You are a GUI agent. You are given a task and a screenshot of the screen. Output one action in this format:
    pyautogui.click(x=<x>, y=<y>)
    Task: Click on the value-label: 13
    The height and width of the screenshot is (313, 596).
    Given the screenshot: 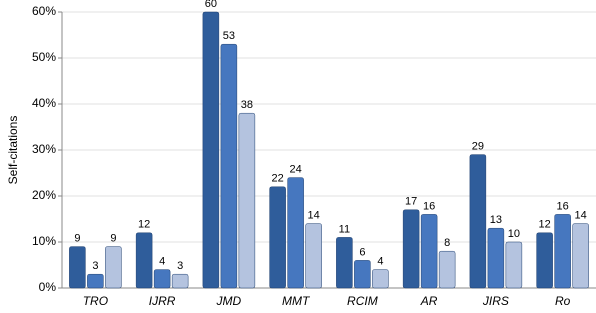 What is the action you would take?
    pyautogui.click(x=496, y=220)
    